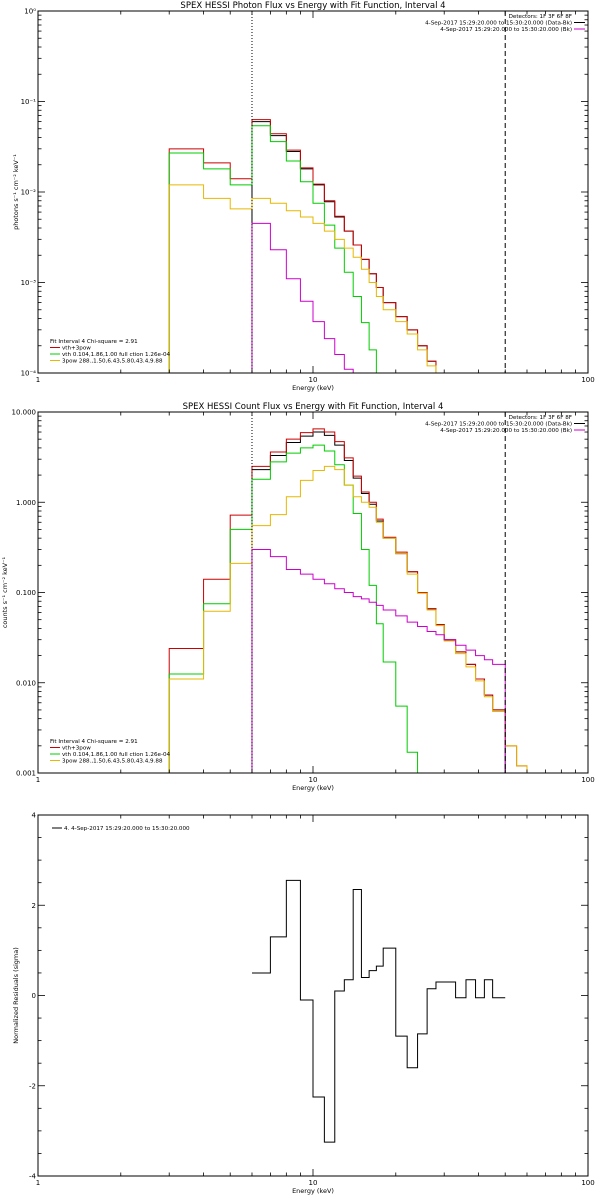 The width and height of the screenshot is (600, 1200). Describe the element at coordinates (30, 12) in the screenshot. I see `y-tick-label: 10⁰` at that location.